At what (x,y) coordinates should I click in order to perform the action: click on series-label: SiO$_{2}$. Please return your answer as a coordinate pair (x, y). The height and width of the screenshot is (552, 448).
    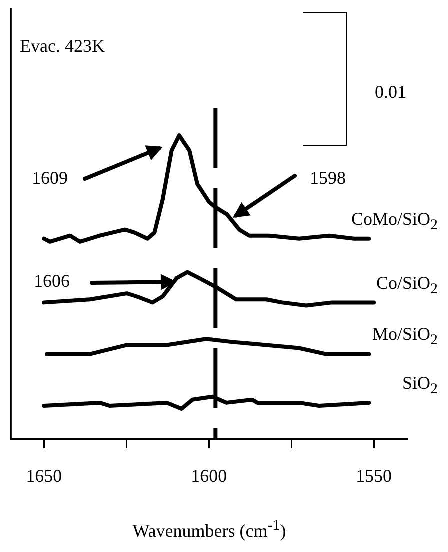
    Looking at the image, I should click on (420, 385).